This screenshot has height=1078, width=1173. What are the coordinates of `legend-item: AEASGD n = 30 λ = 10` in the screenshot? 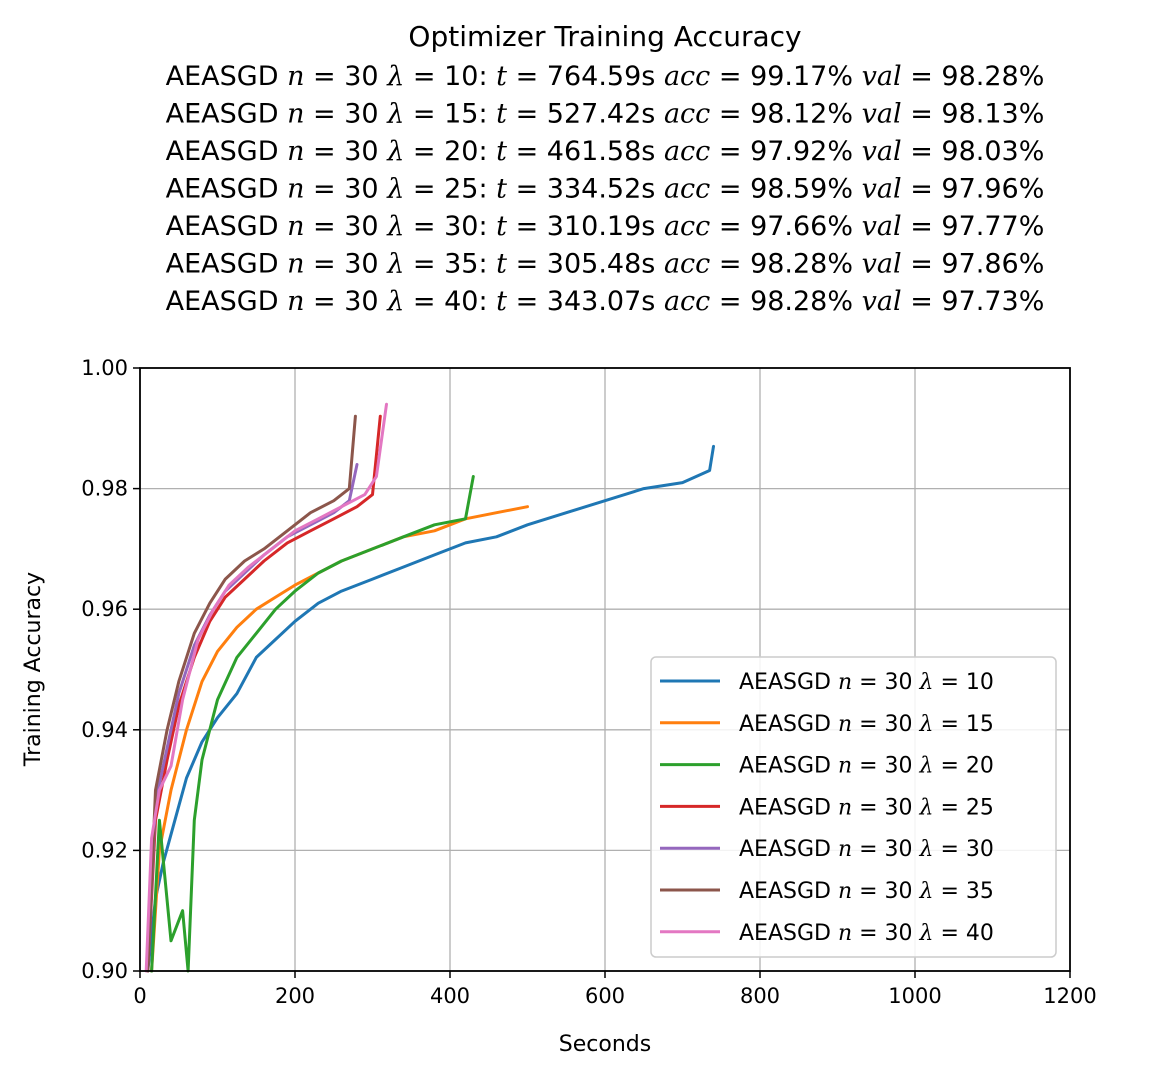 It's located at (827, 682).